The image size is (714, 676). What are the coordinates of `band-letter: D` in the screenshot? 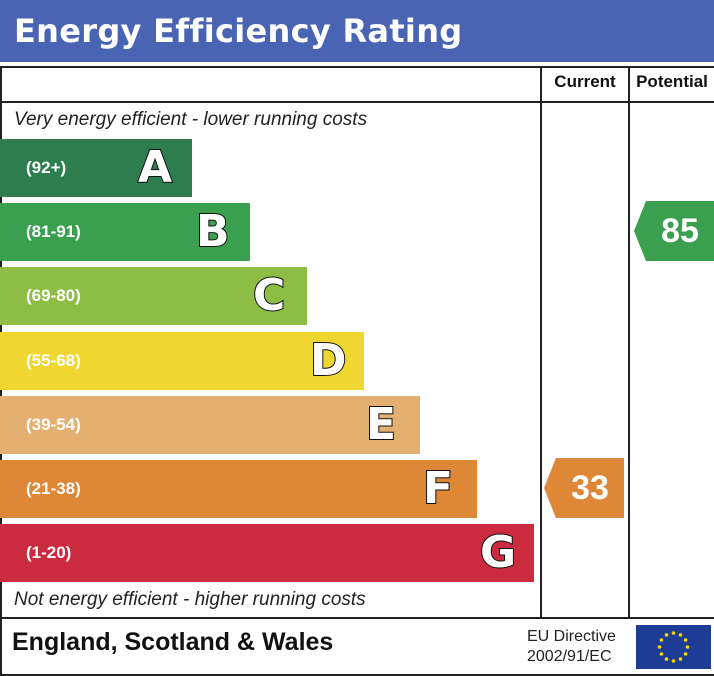 It's located at (328, 360).